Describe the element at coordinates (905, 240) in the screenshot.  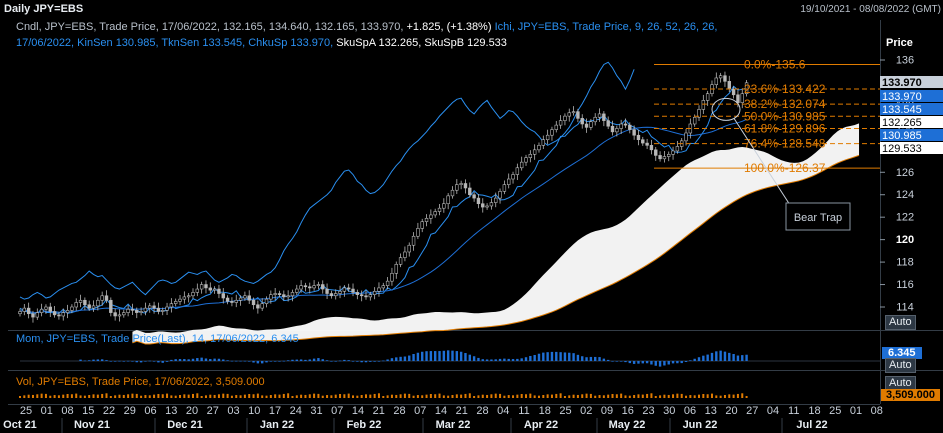
I see `price-tick-label: 120` at that location.